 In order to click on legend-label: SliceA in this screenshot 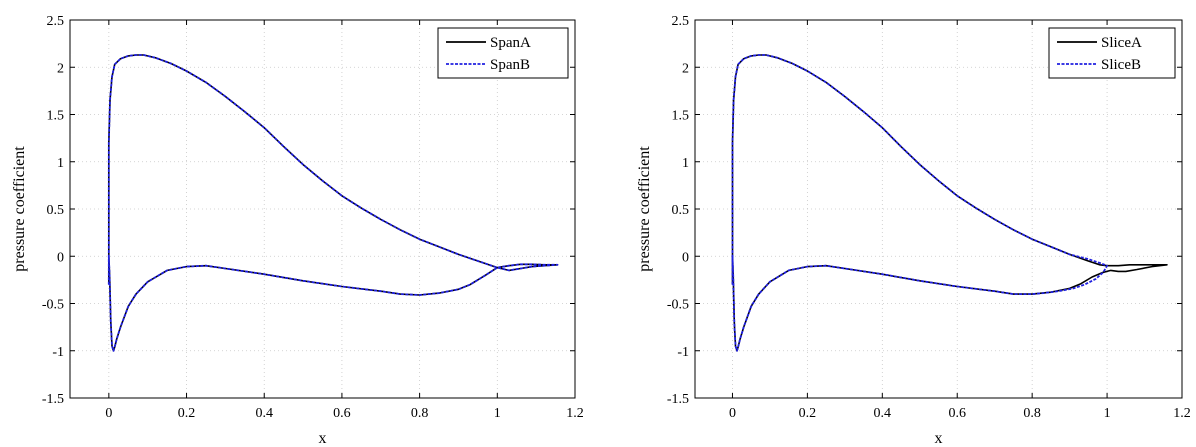, I will do `click(1121, 43)`.